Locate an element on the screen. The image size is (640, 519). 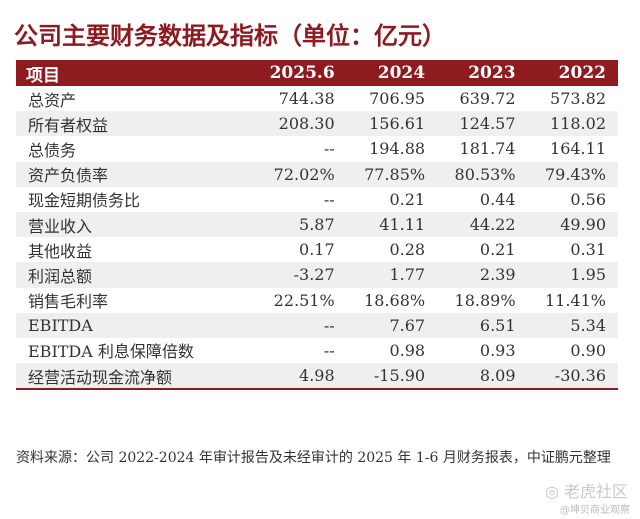
cell-value: 44.22 is located at coordinates (482, 224).